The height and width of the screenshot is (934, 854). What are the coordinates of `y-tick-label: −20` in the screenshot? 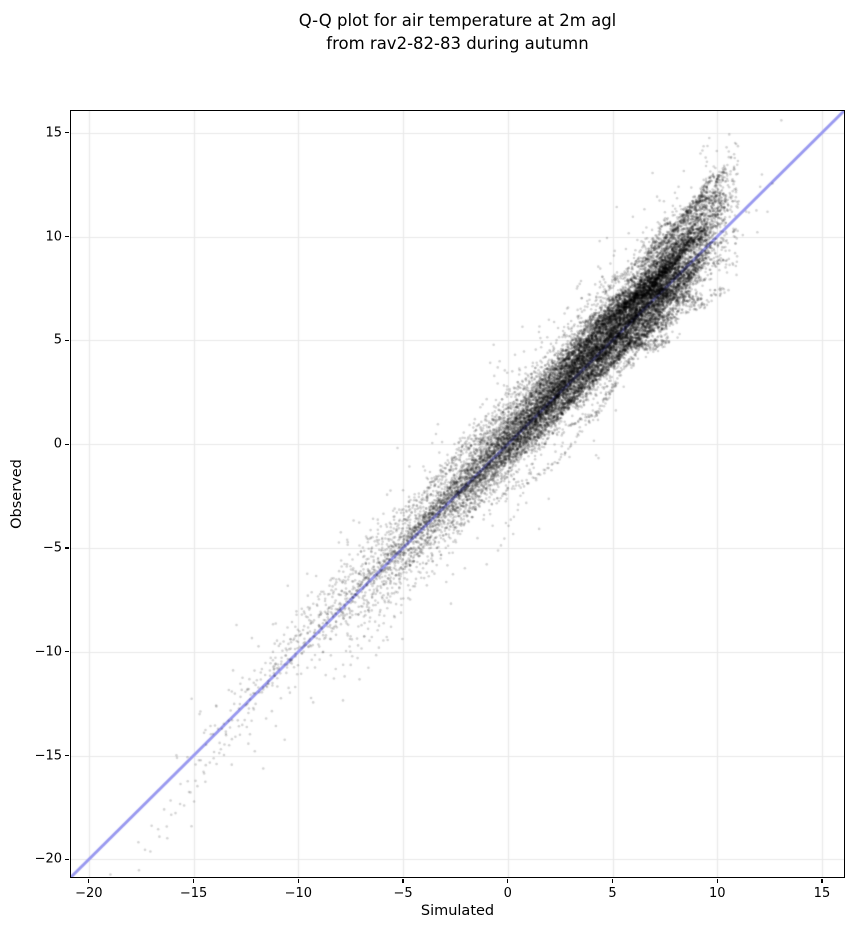 It's located at (48, 859).